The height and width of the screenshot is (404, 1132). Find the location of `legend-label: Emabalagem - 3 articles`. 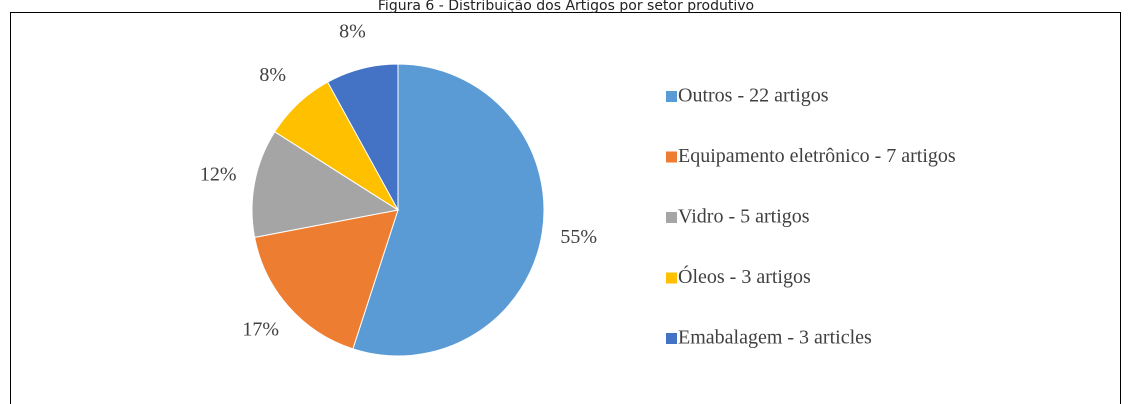

legend-label: Emabalagem - 3 articles is located at coordinates (775, 338).